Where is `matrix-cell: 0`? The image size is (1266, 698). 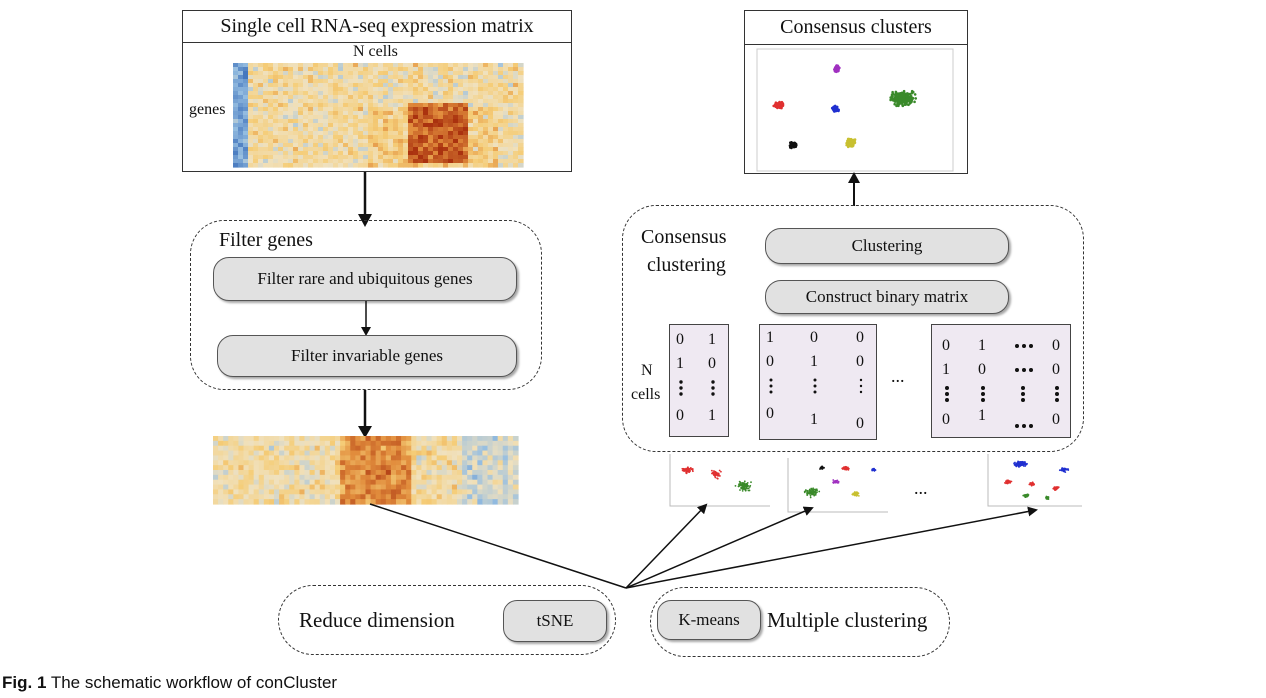
matrix-cell: 0 is located at coordinates (1056, 419).